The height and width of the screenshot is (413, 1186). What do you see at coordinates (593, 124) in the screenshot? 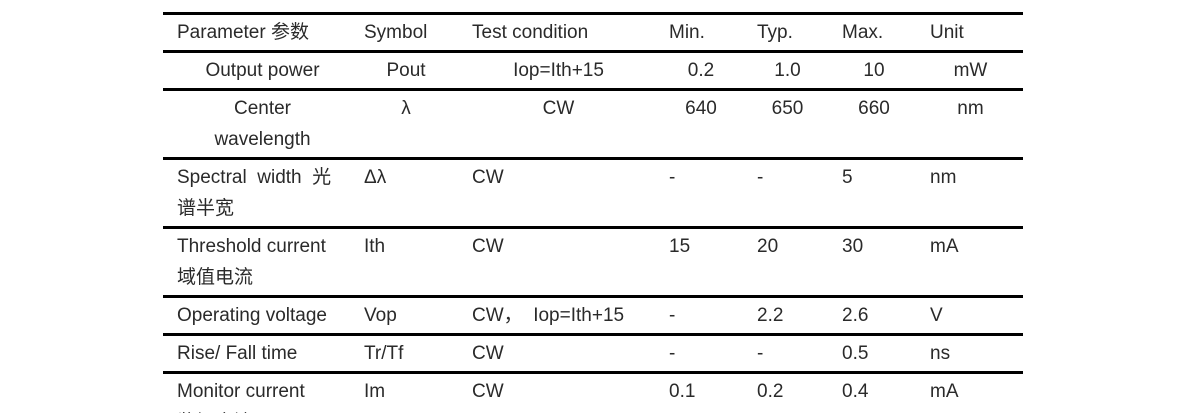
I see `table-row: Center wavelength λ CW 640 650 660 nm` at bounding box center [593, 124].